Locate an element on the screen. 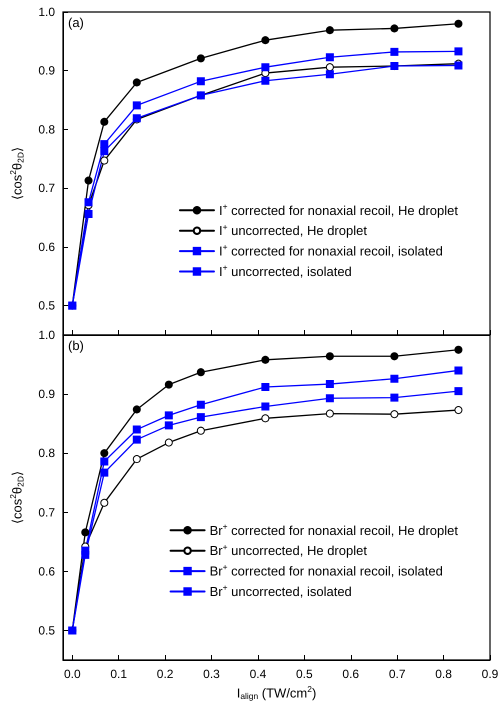 This screenshot has width=503, height=711. legend-label: Br+ corrected for nonaxial recoil, isolated is located at coordinates (326, 570).